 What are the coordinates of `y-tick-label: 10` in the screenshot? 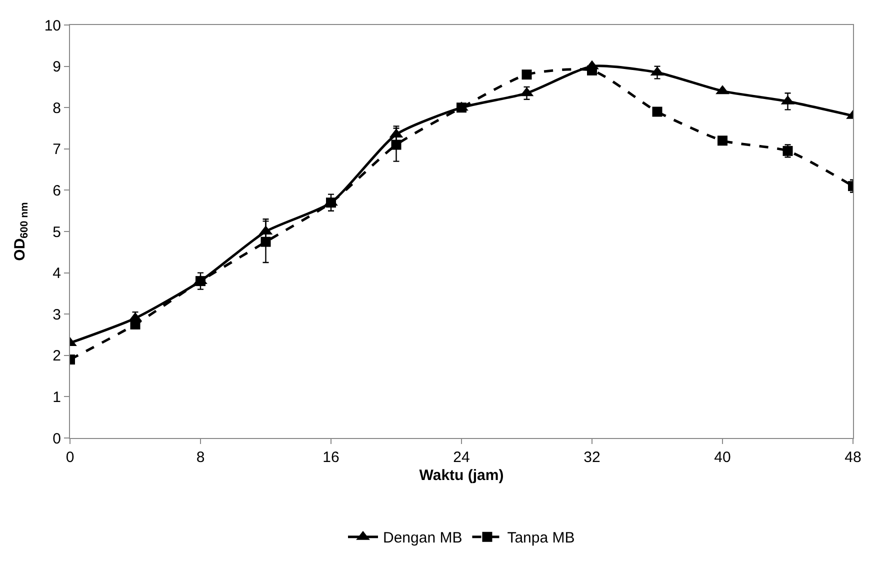 It's located at (52, 25).